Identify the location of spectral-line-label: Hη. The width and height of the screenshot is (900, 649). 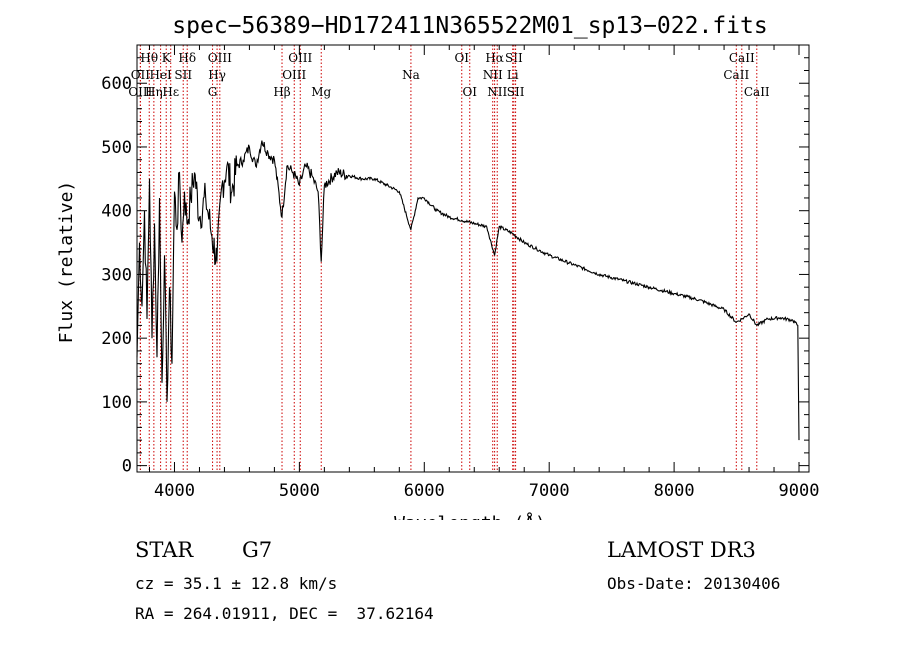
(154, 92).